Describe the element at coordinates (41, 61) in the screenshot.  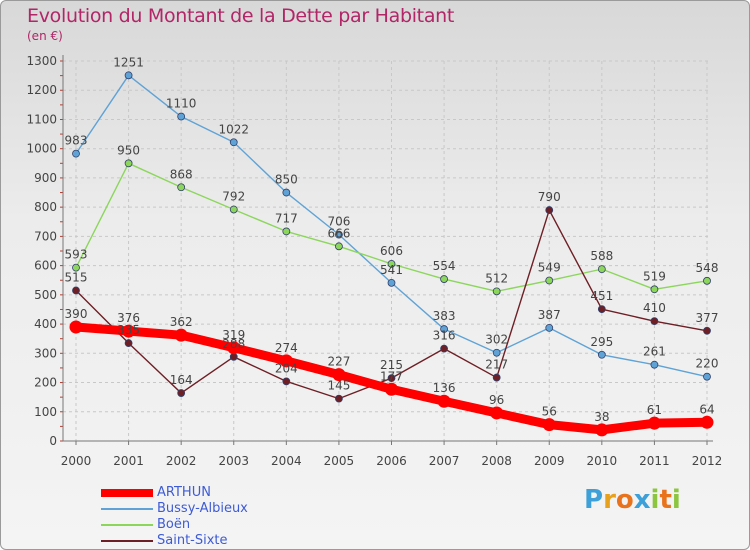
I see `y-tick-label: 1300` at that location.